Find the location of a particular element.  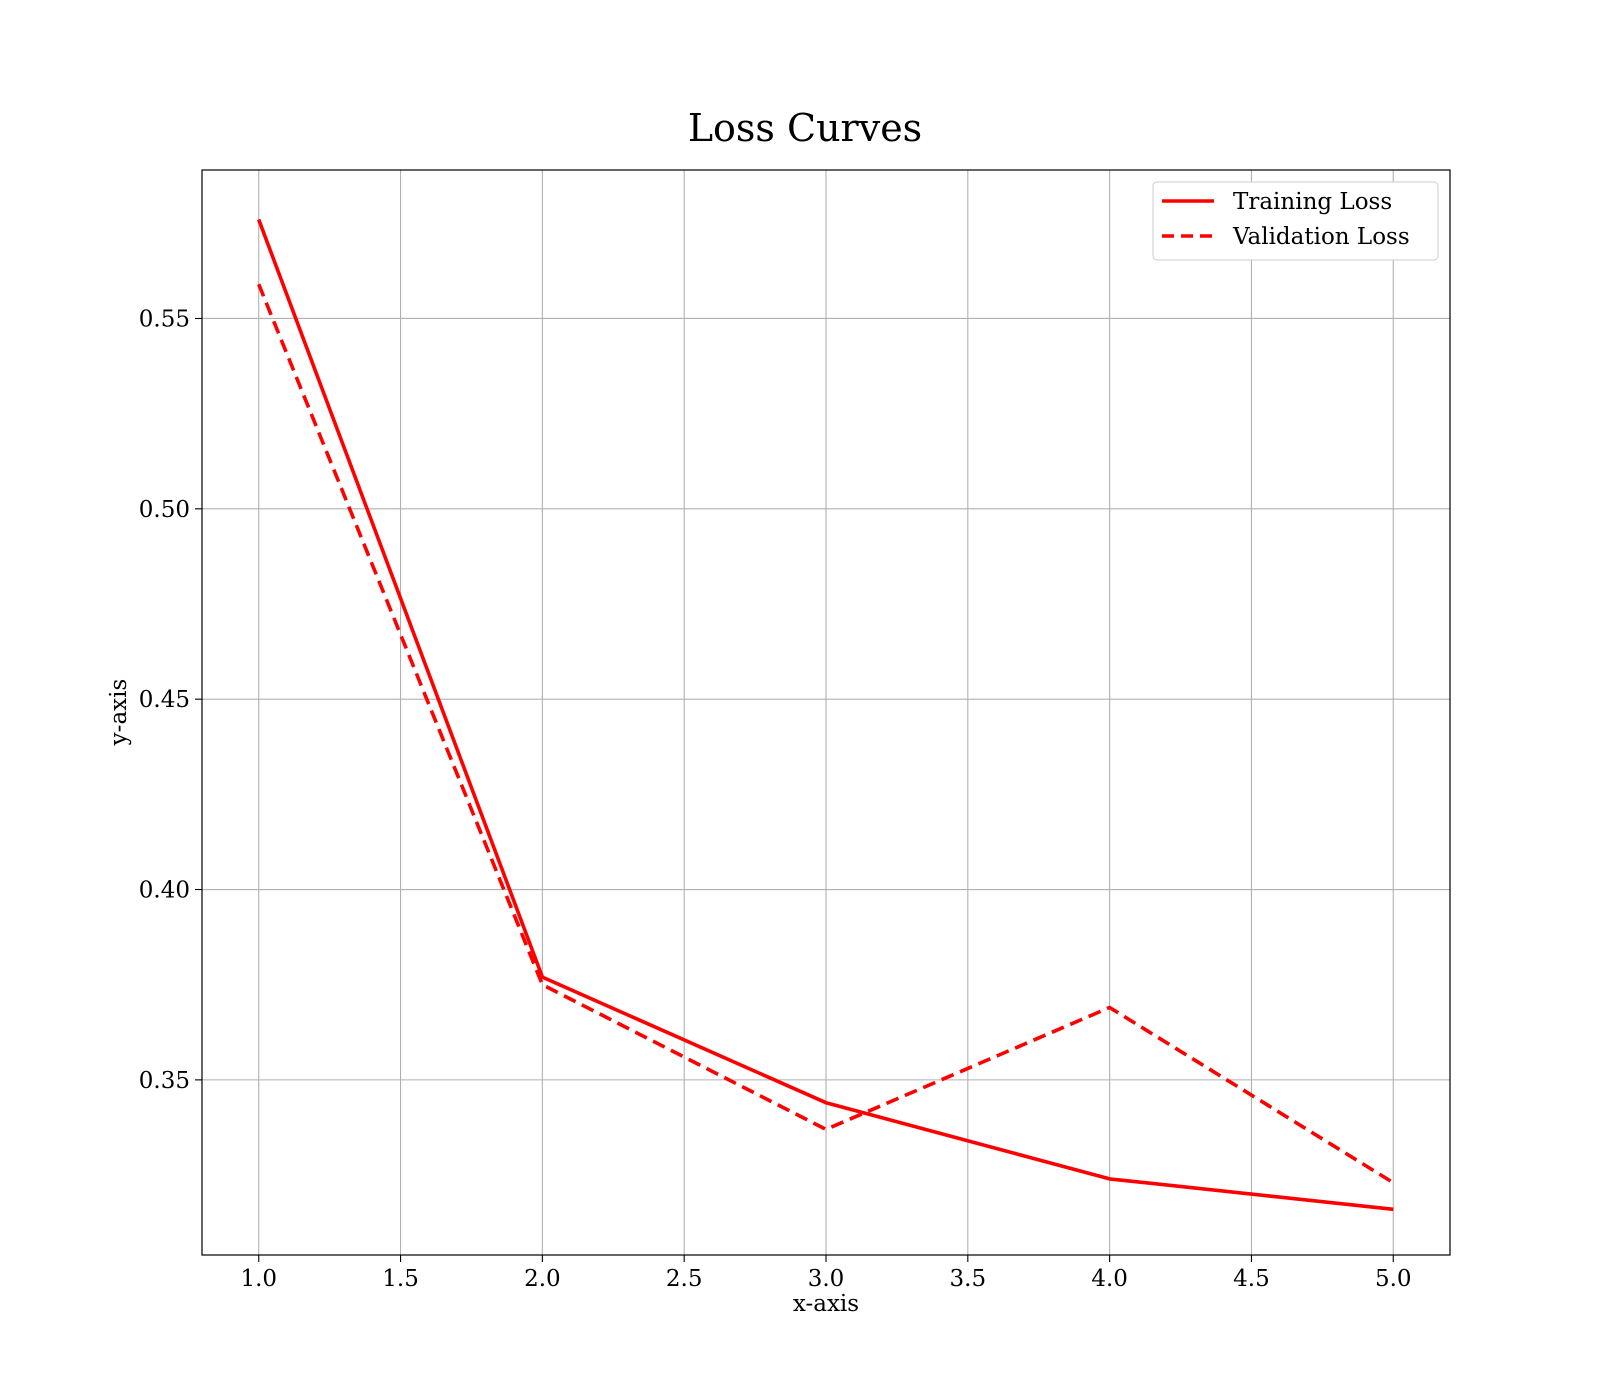

legend: Training Loss Validation Loss is located at coordinates (1295, 221).